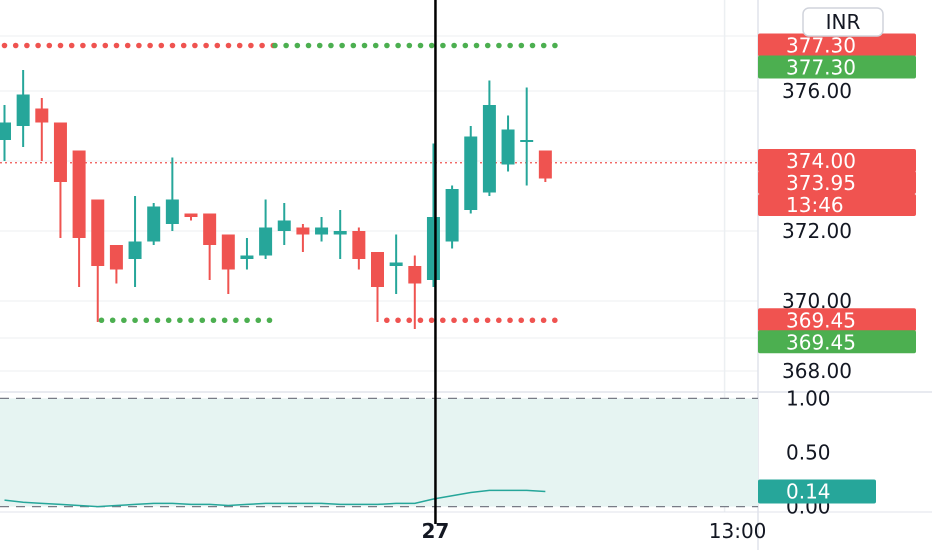 This screenshot has height=550, width=932. What do you see at coordinates (738, 531) in the screenshot?
I see `time-tick-label: 13:00` at bounding box center [738, 531].